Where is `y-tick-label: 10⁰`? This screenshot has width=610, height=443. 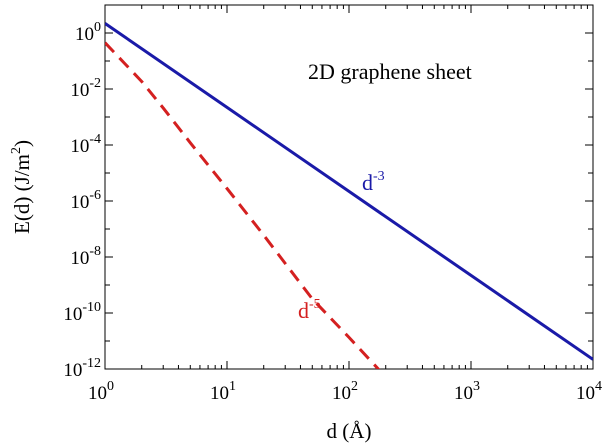
y-tick-label: 10⁰ is located at coordinates (88, 32).